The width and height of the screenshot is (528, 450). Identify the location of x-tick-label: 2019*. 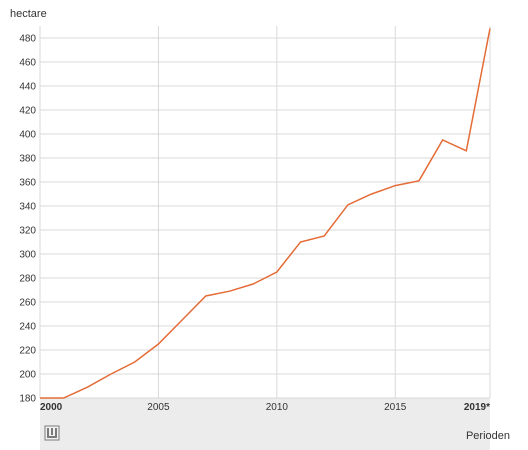
(477, 407).